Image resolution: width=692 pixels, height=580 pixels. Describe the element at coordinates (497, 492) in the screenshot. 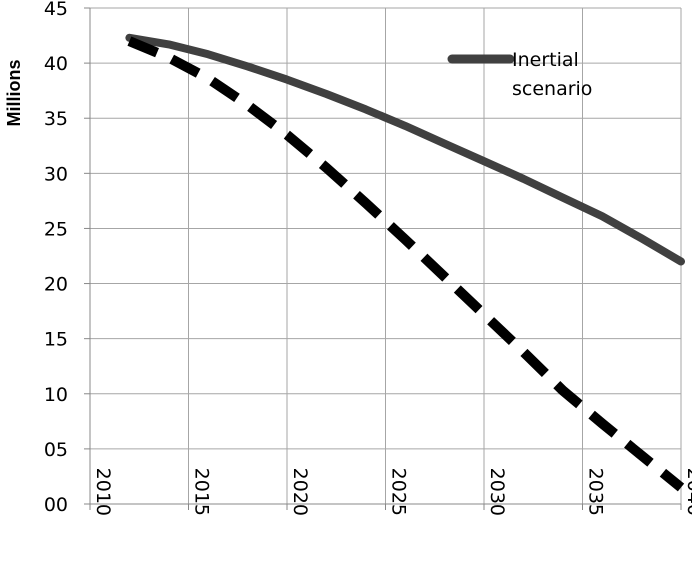

I see `x-tick-label: 2030` at that location.